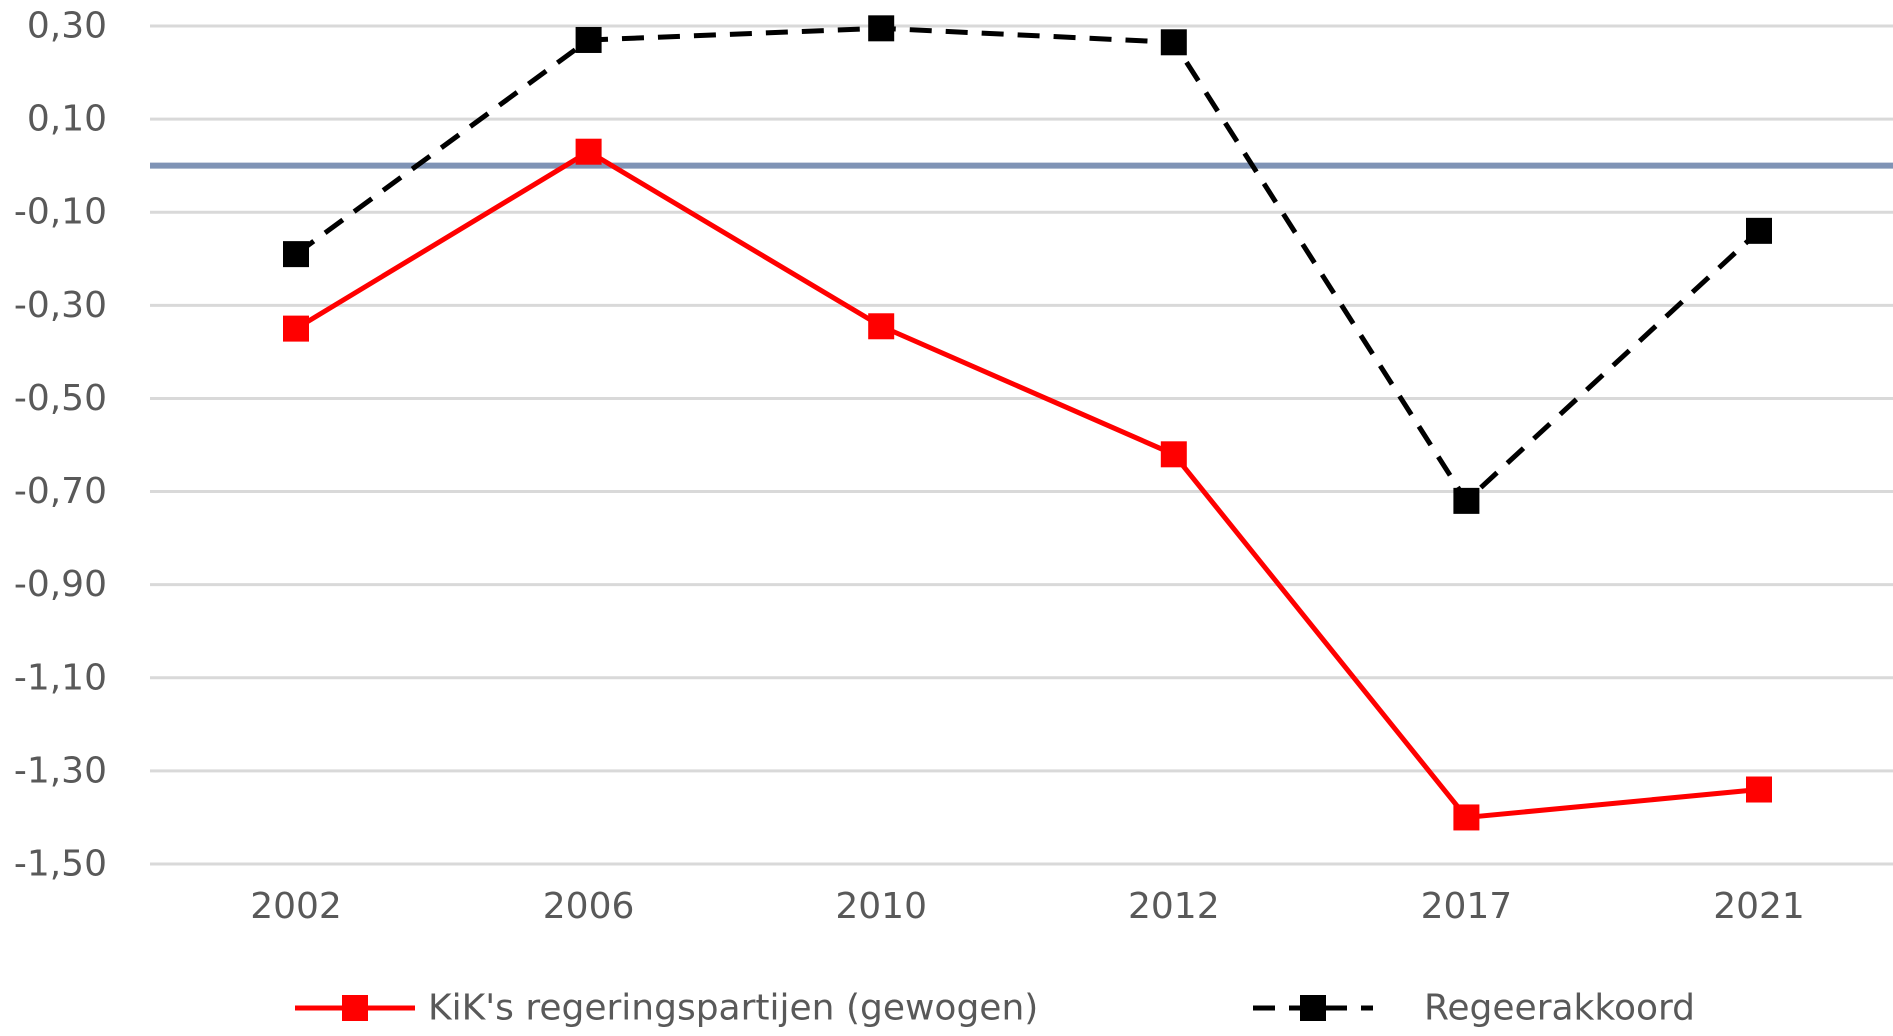 The height and width of the screenshot is (1036, 1893). Describe the element at coordinates (1174, 906) in the screenshot. I see `x-tick-label: 2012` at that location.